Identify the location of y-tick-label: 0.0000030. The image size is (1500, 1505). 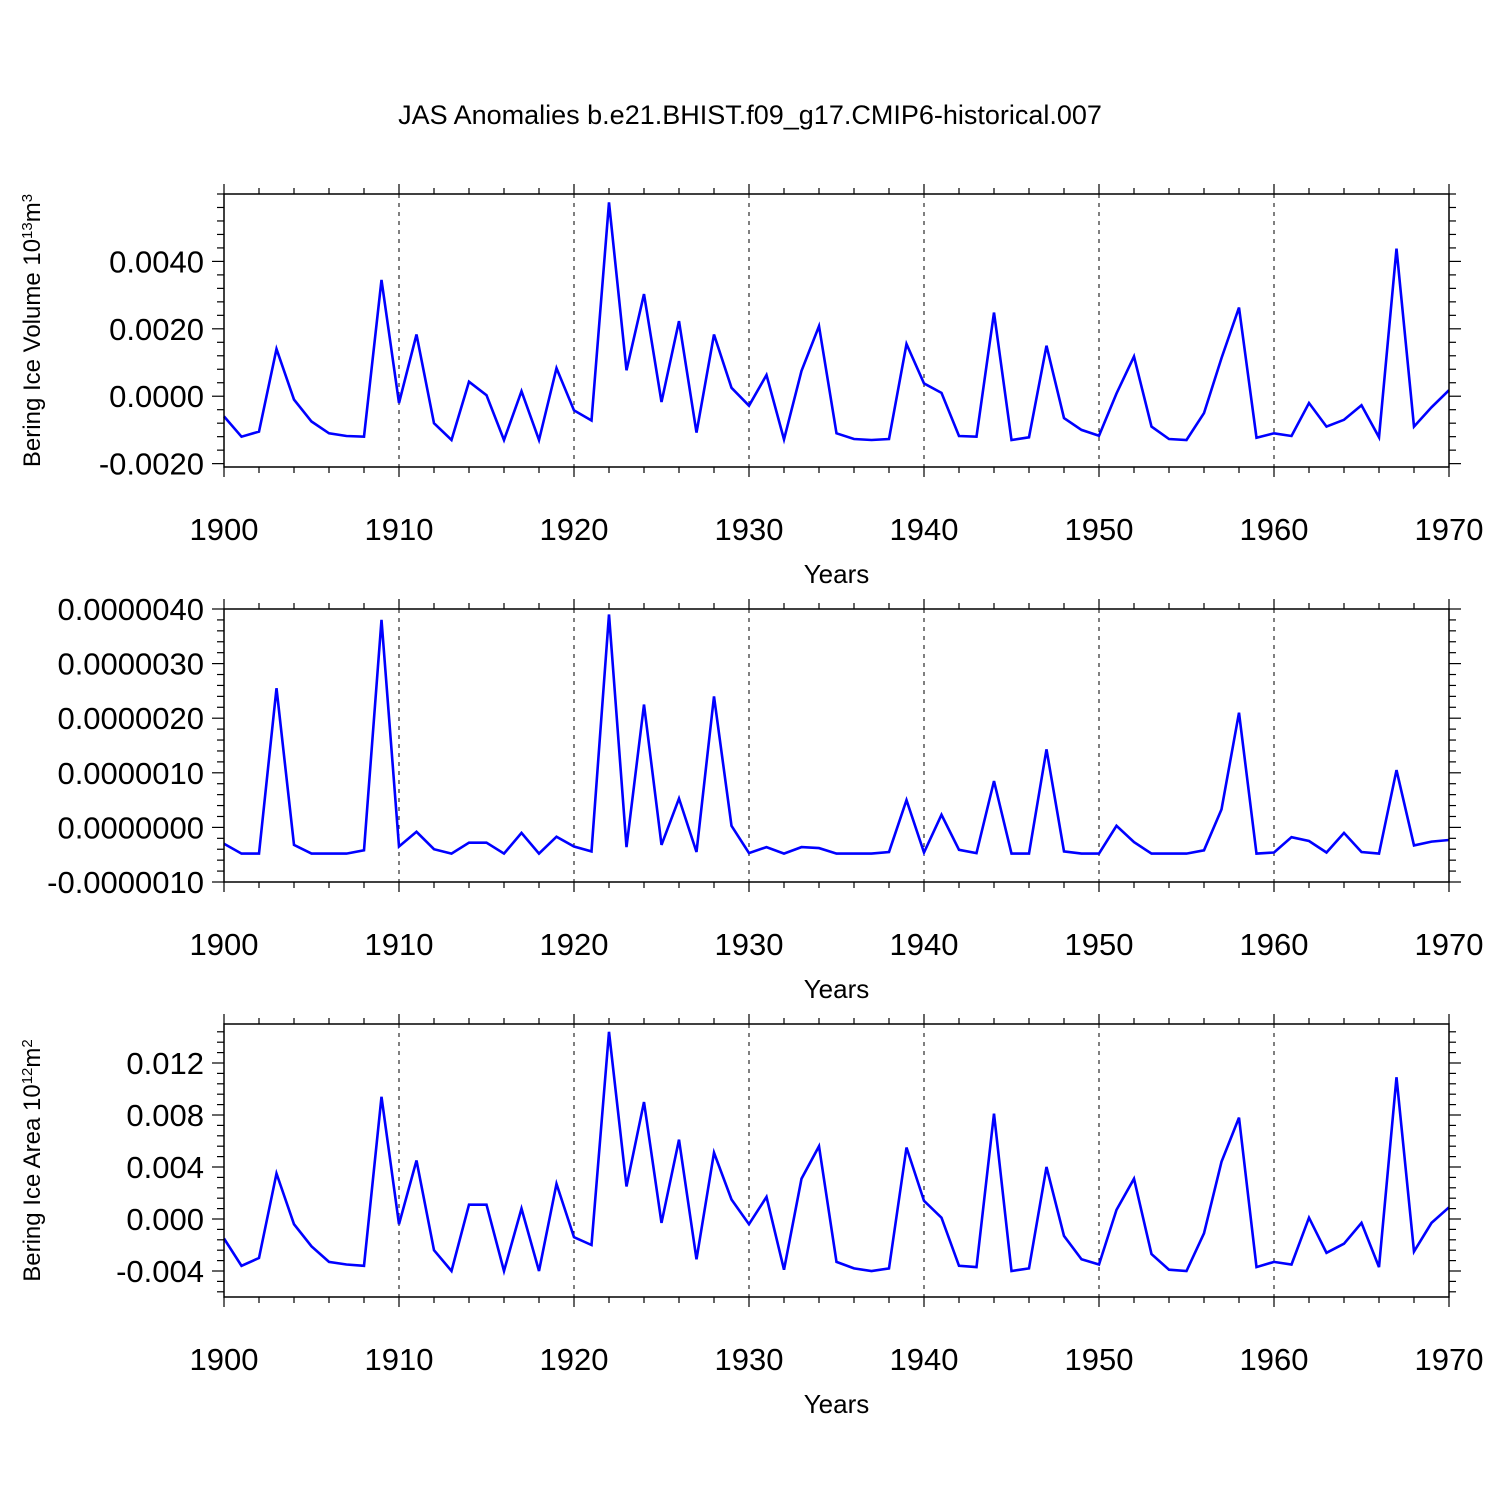
(130, 664).